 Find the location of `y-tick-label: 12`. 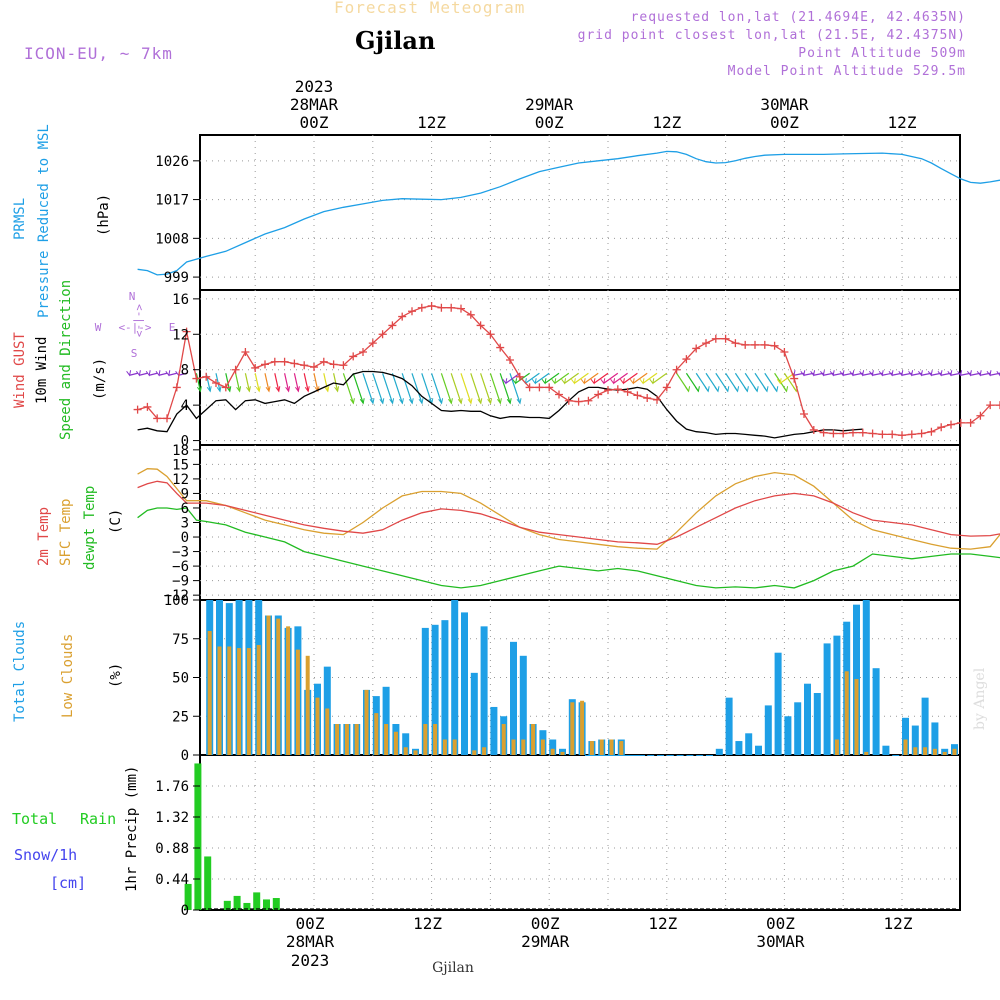

y-tick-label: 12 is located at coordinates (180, 480).